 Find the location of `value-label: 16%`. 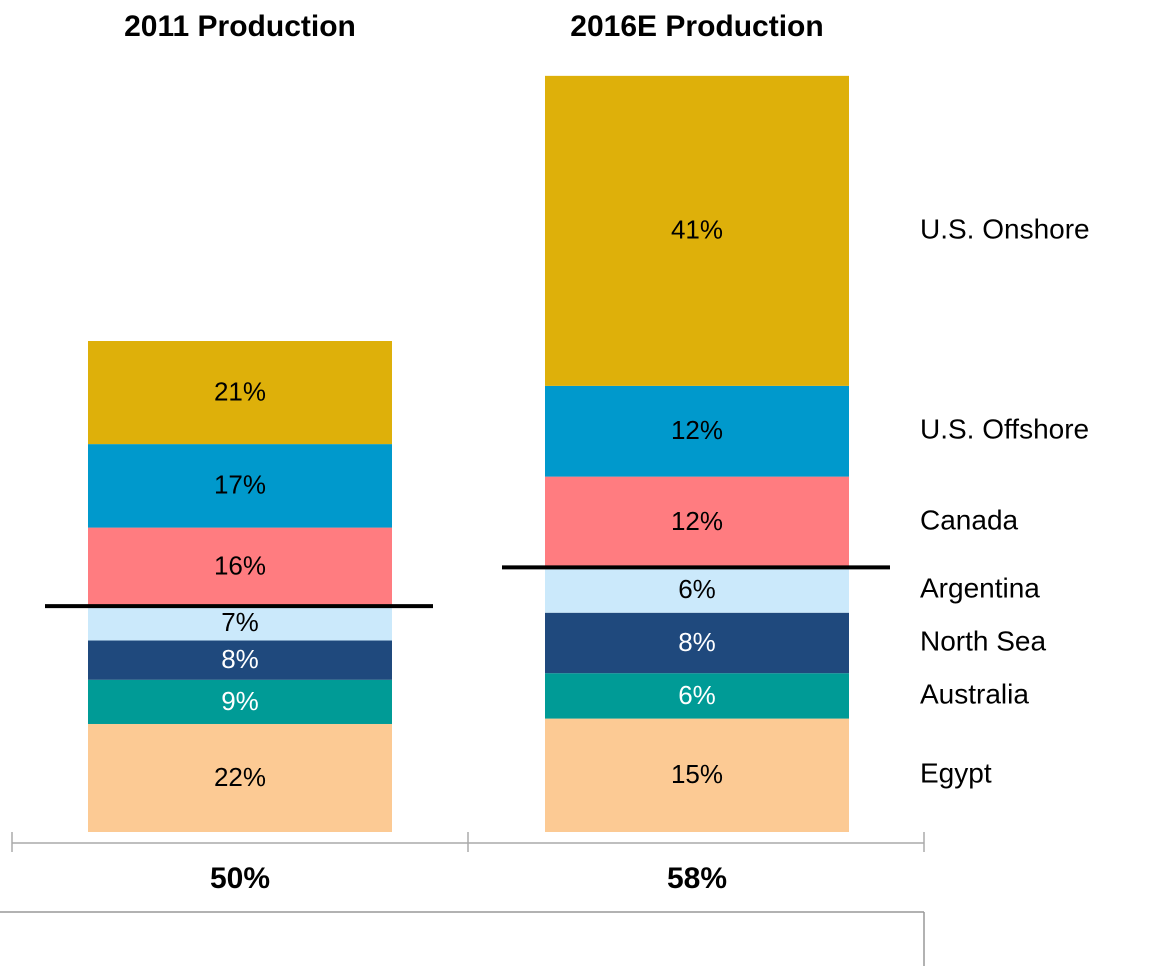

value-label: 16% is located at coordinates (240, 566).